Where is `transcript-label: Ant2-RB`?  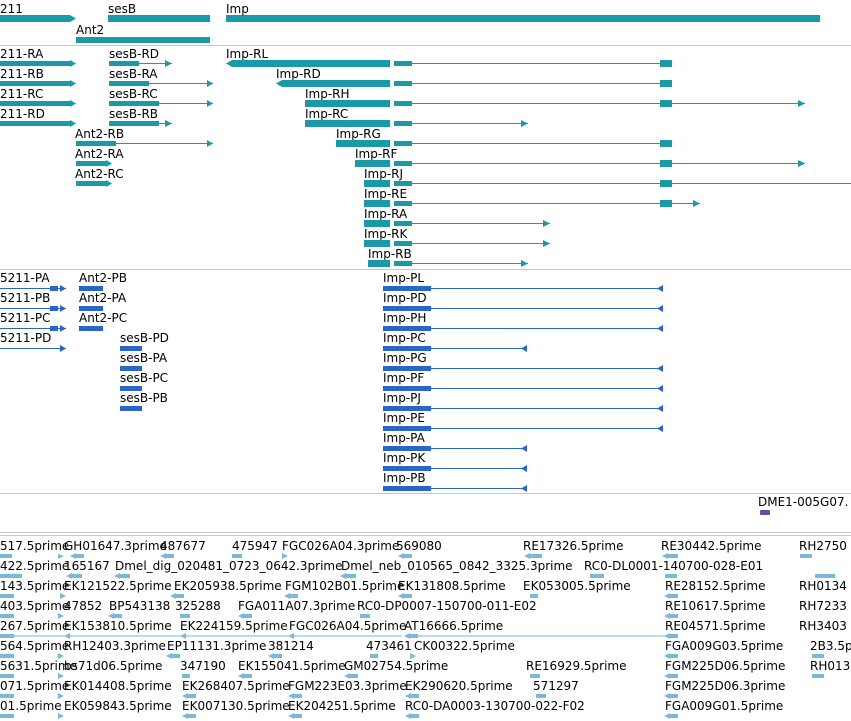 transcript-label: Ant2-RB is located at coordinates (100, 134).